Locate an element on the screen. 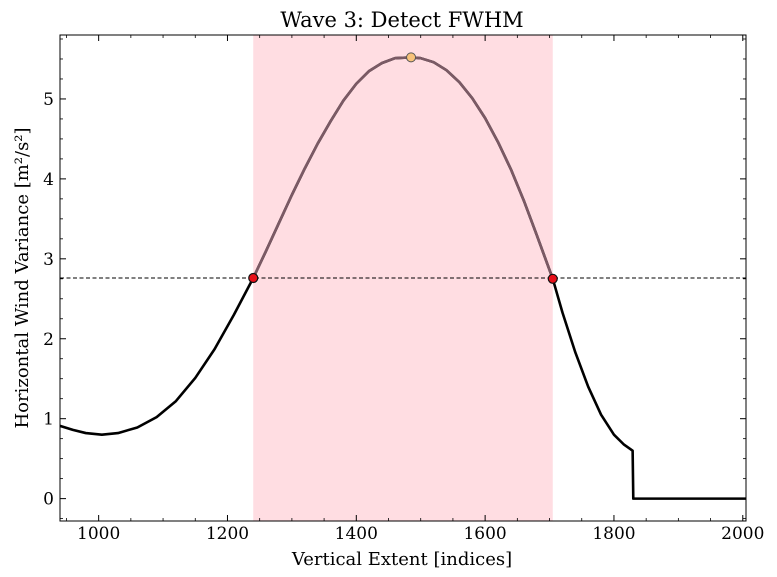 The height and width of the screenshot is (577, 777). y-tick-label: 1 is located at coordinates (48, 420).